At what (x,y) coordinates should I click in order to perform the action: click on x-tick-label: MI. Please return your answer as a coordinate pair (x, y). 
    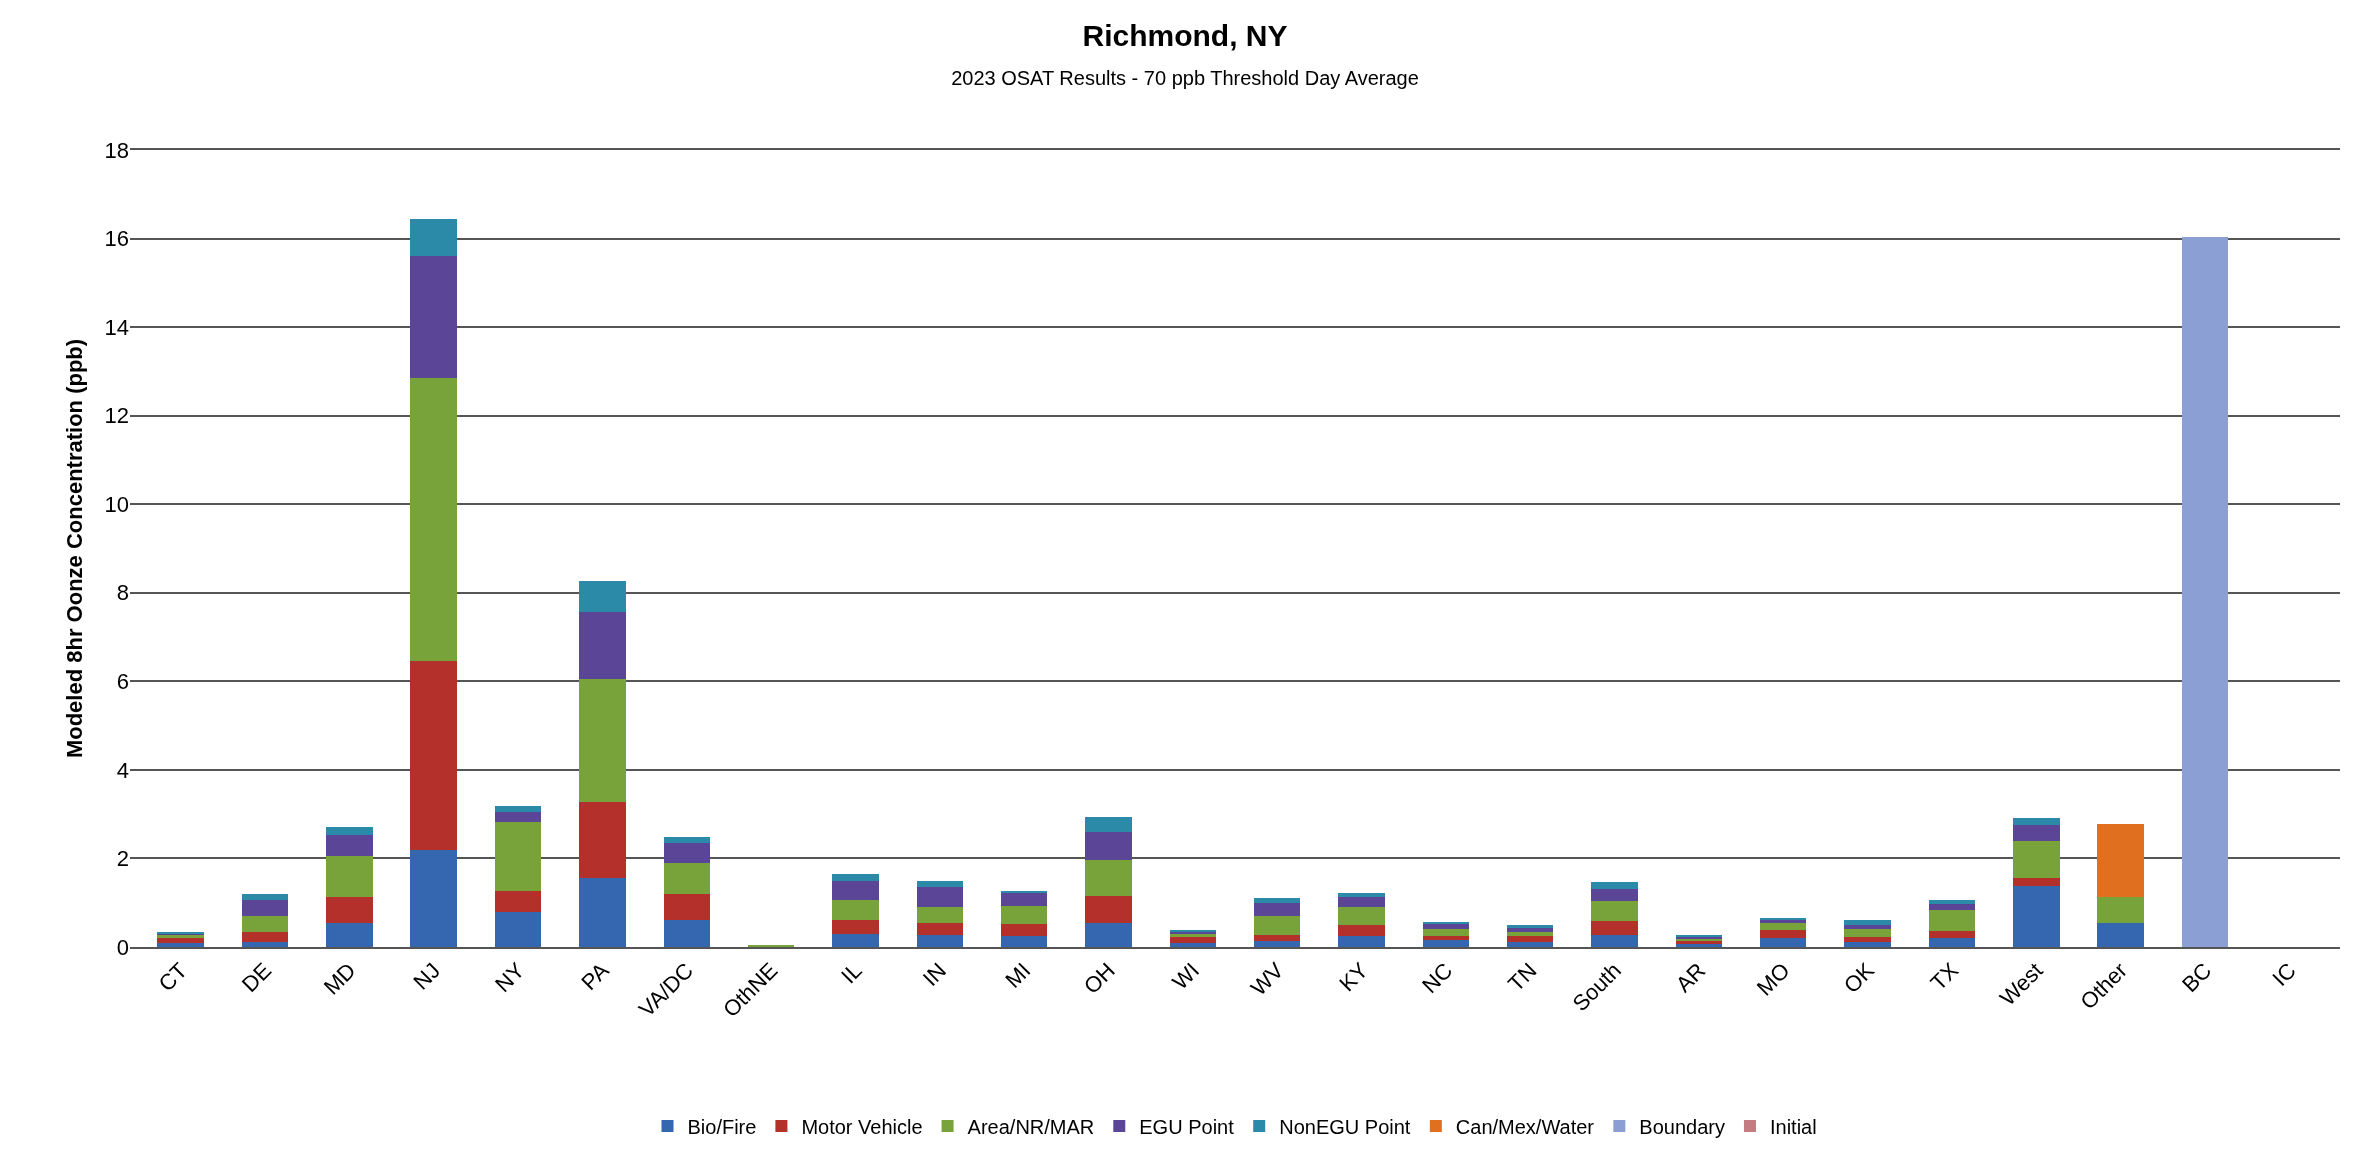
    Looking at the image, I should click on (1018, 975).